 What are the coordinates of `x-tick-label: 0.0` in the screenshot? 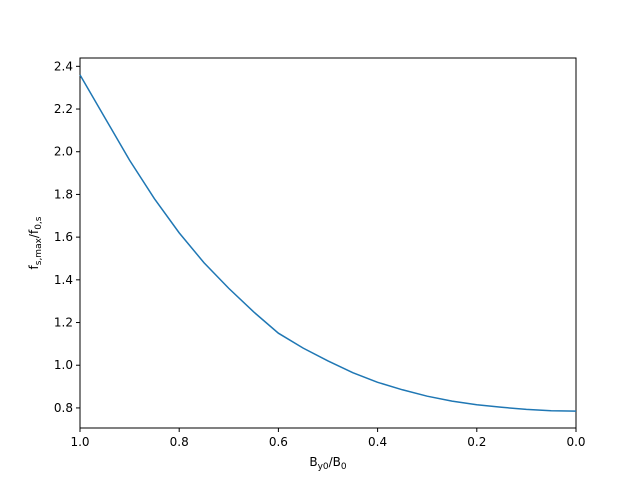 It's located at (575, 442).